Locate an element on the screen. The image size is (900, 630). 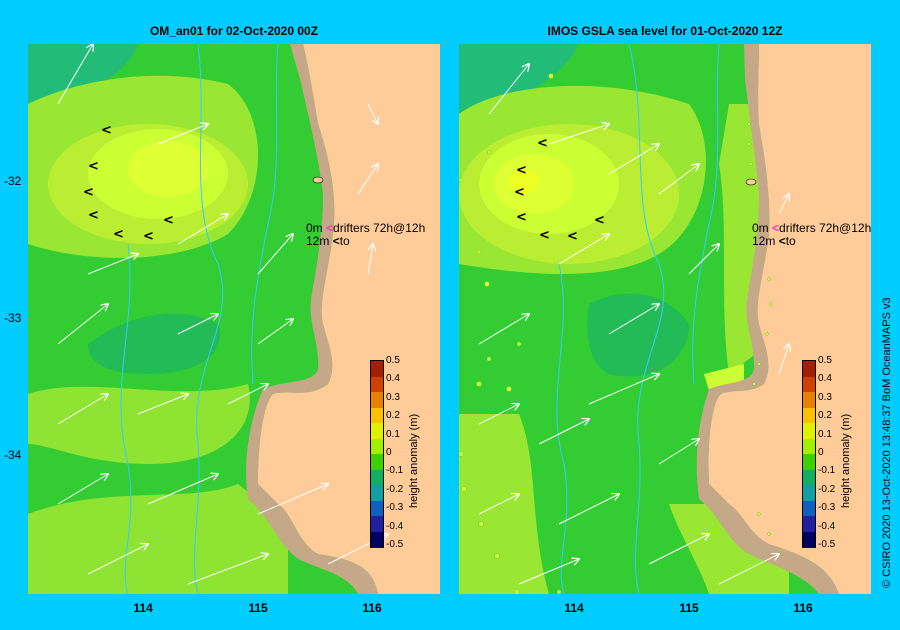
lat-tick-label: -34 is located at coordinates (13, 455).